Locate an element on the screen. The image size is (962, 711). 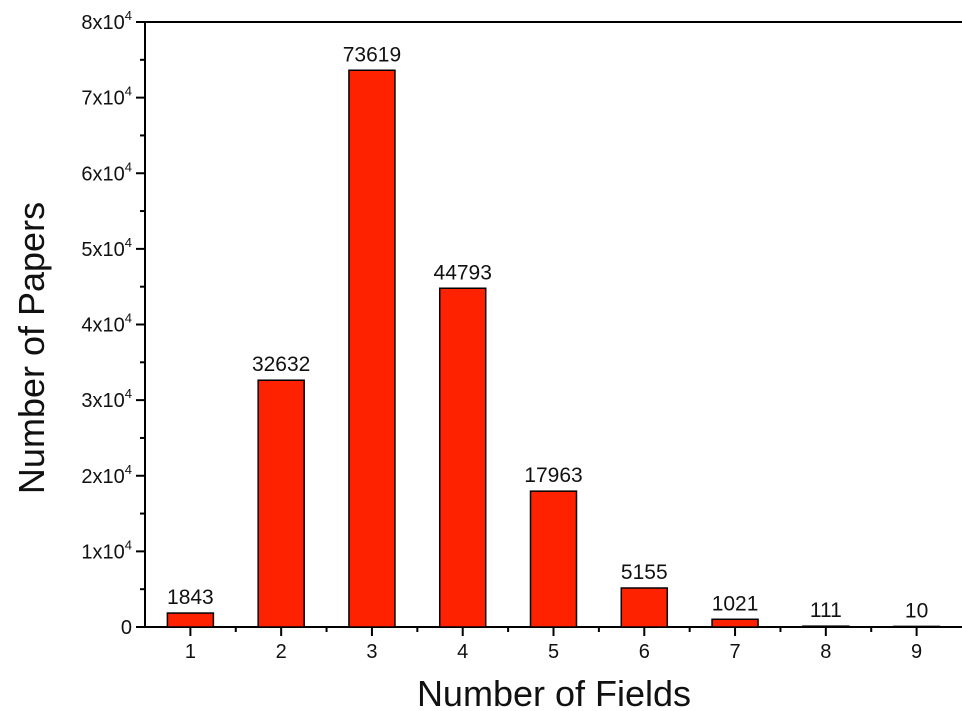
x-tick-label: 5 is located at coordinates (553, 652).